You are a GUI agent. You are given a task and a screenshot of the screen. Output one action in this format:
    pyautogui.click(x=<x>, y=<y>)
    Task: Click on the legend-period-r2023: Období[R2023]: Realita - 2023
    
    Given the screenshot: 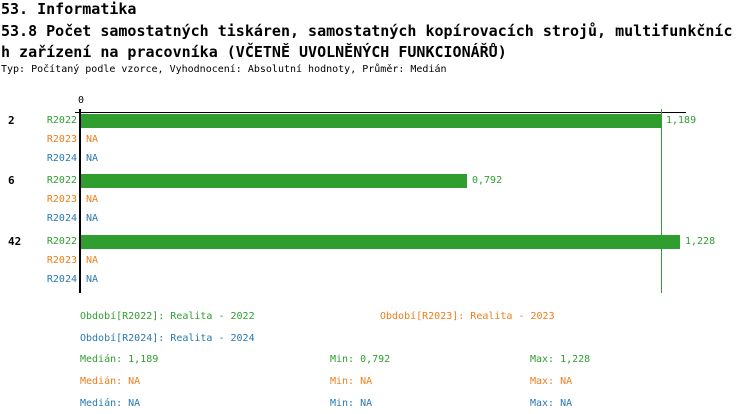 What is the action you would take?
    pyautogui.click(x=467, y=316)
    